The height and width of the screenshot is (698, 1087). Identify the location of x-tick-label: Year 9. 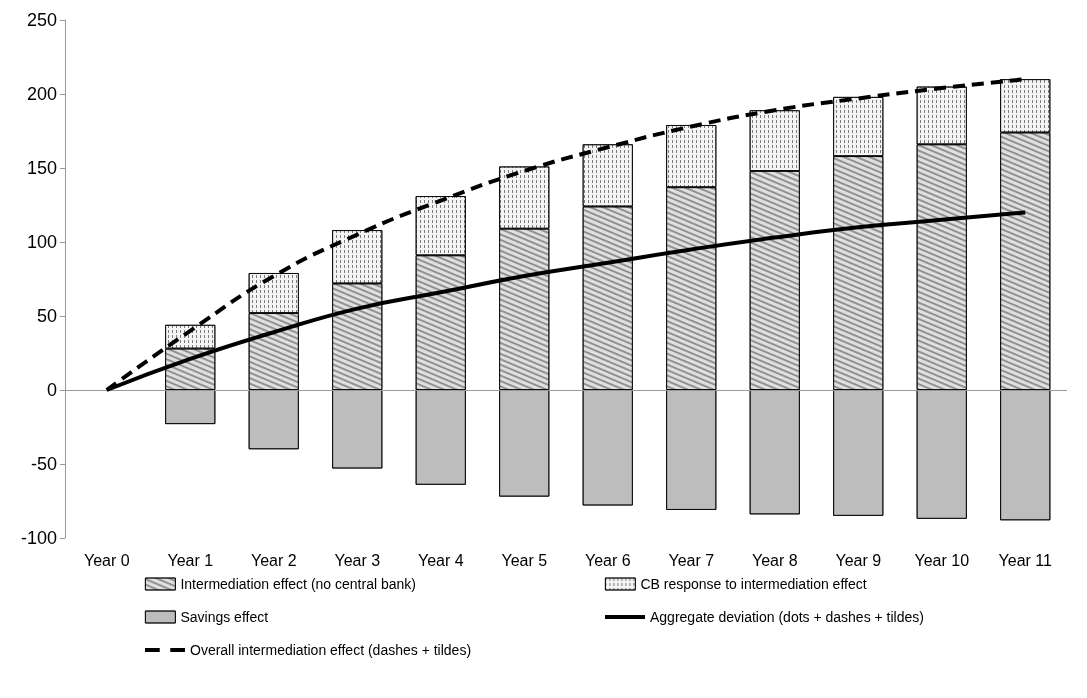
(858, 560).